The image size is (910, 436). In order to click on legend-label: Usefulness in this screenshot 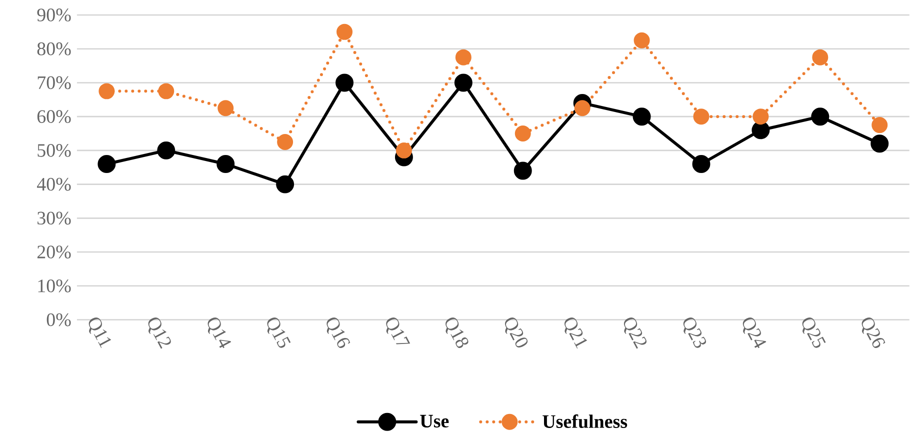, I will do `click(585, 421)`.